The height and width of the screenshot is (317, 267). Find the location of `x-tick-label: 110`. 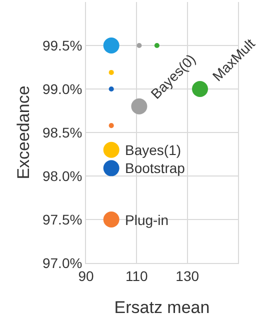

x-tick-label: 110 is located at coordinates (137, 276).